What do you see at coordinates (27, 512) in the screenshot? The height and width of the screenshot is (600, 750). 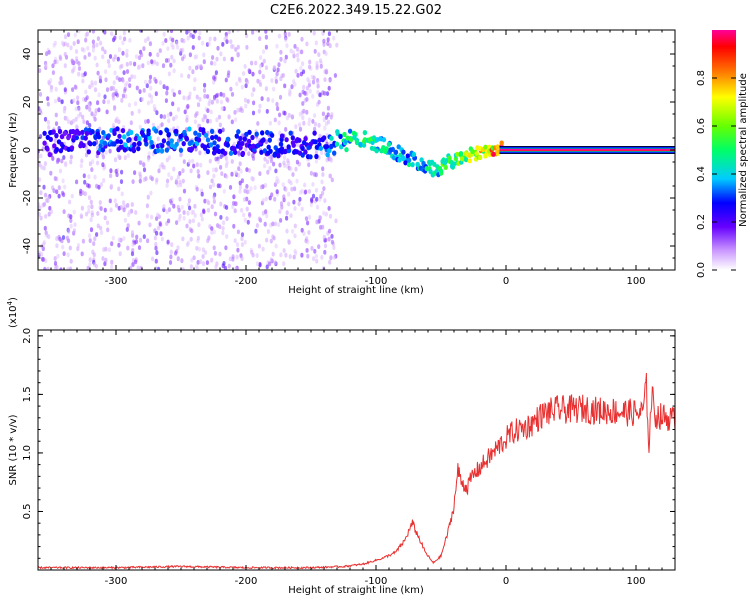 I see `y-tick-label: 0.5` at bounding box center [27, 512].